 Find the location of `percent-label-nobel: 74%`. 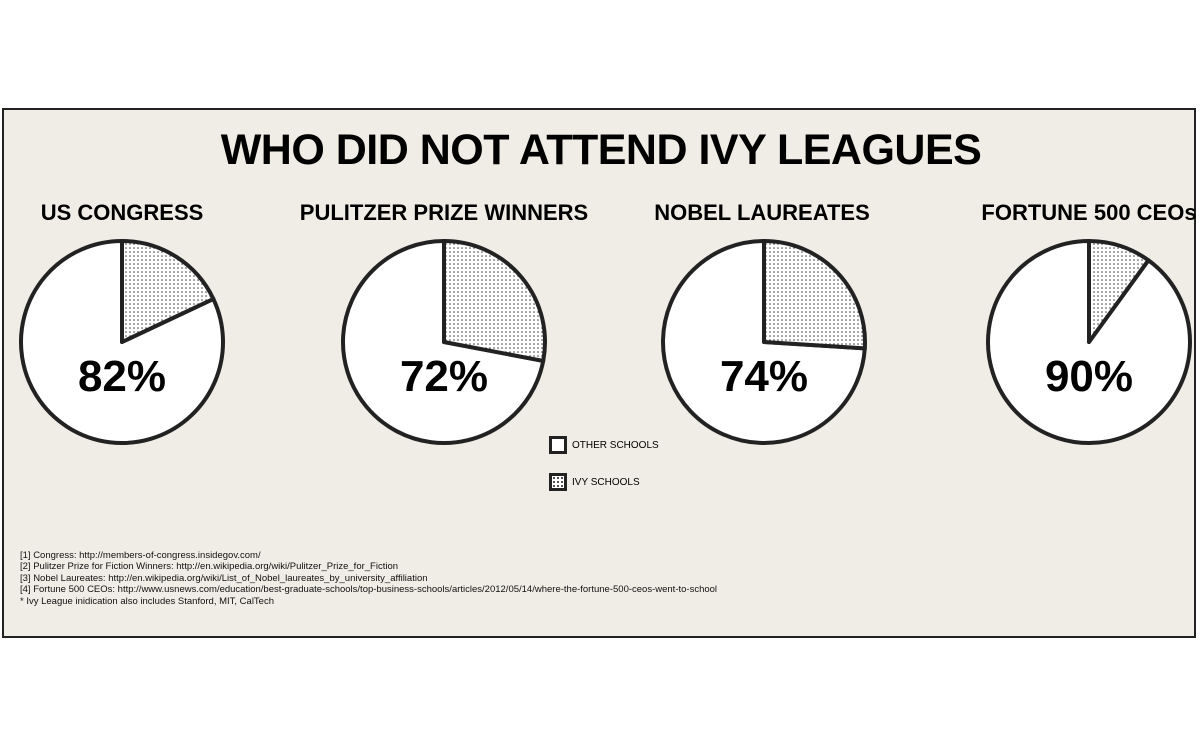

percent-label-nobel: 74% is located at coordinates (764, 376).